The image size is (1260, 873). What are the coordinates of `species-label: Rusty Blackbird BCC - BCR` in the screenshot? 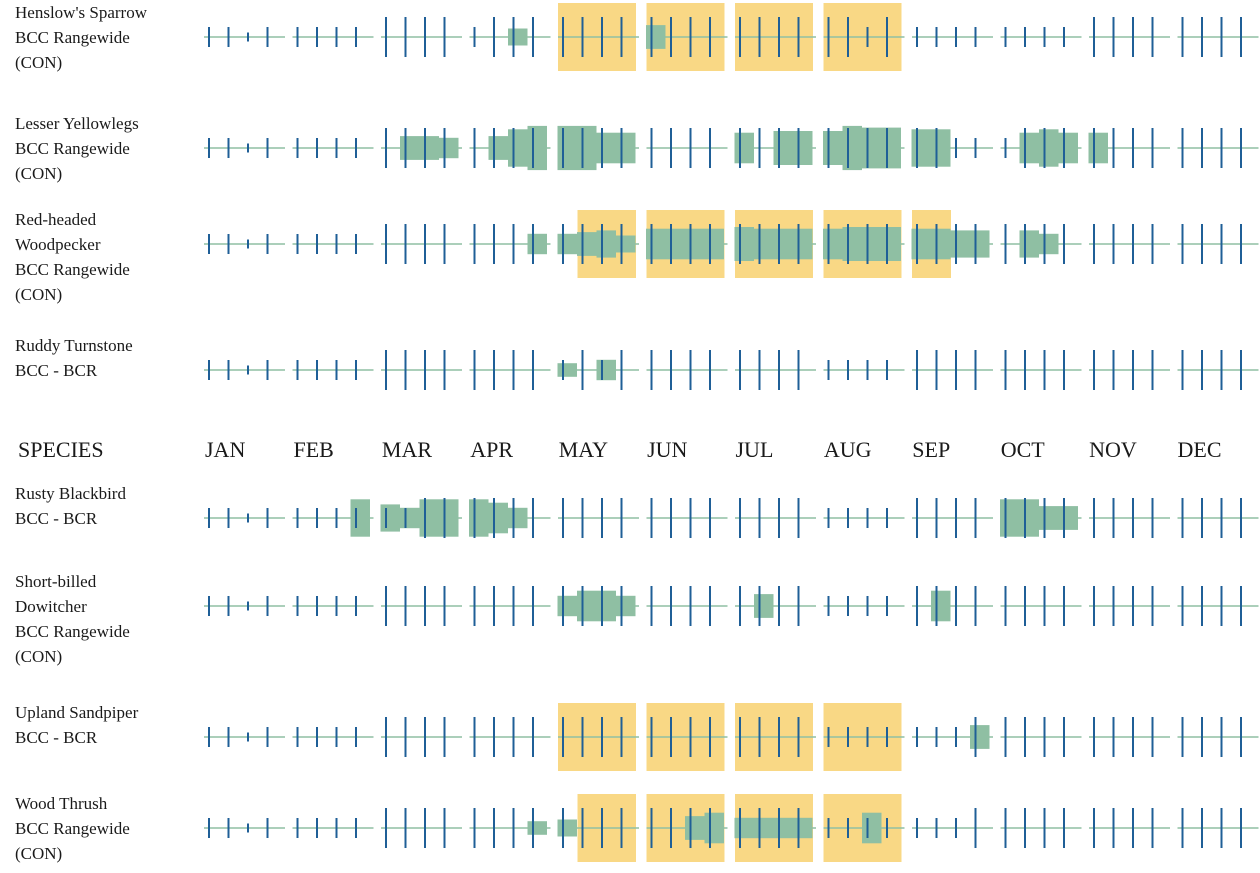 It's located at (70, 506).